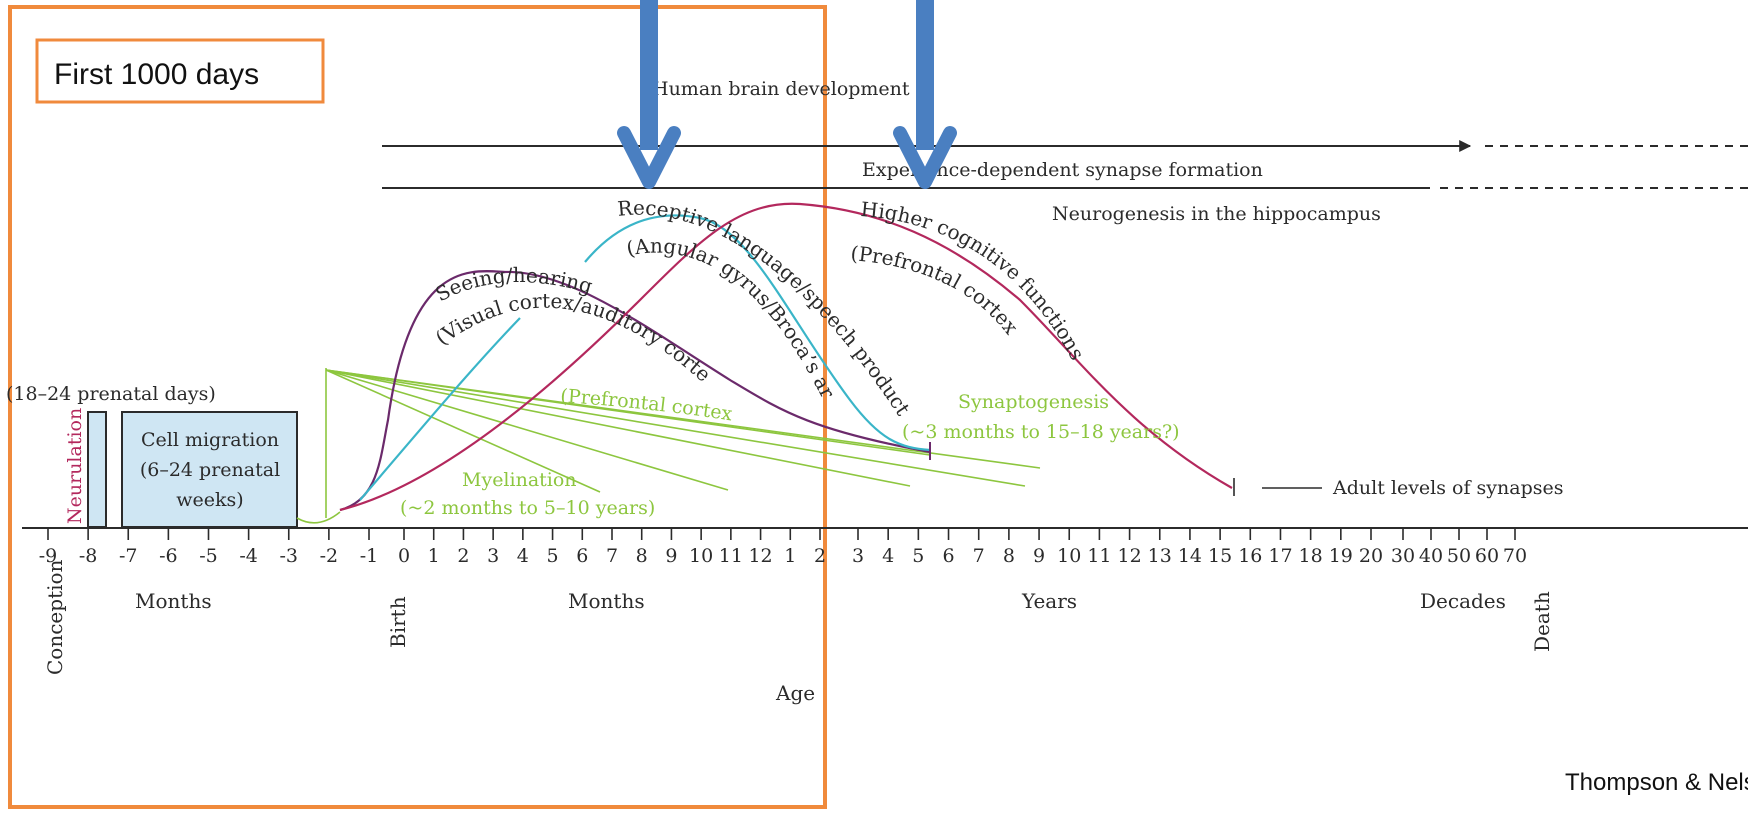  I want to click on decades-label: Decades, so click(1463, 601).